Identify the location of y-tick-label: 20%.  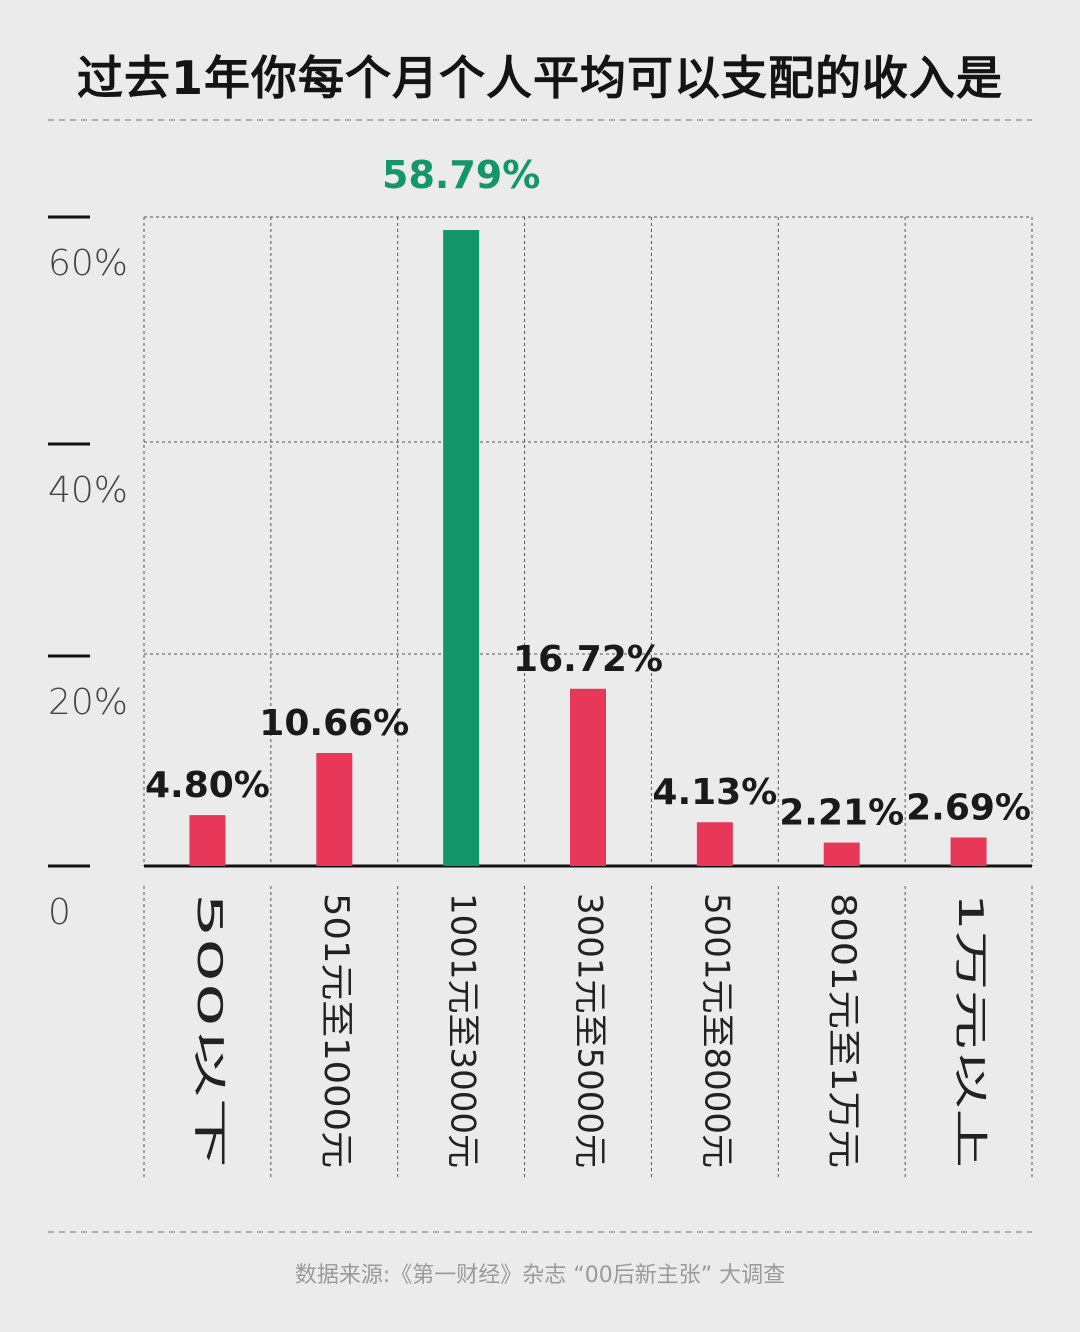
(88, 702).